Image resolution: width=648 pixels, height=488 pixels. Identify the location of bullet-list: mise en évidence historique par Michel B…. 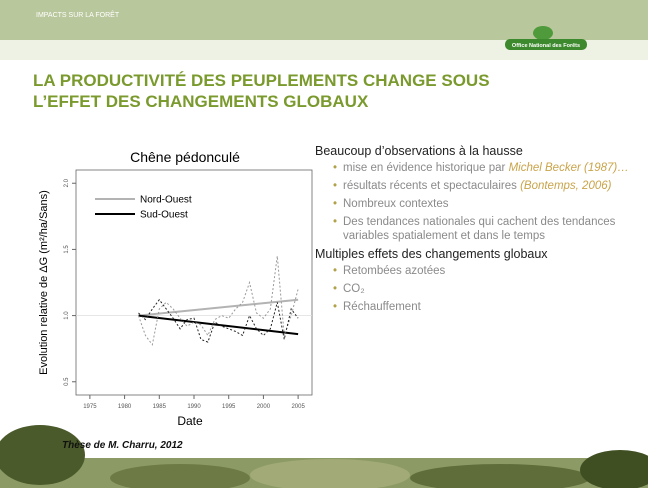
(475, 202).